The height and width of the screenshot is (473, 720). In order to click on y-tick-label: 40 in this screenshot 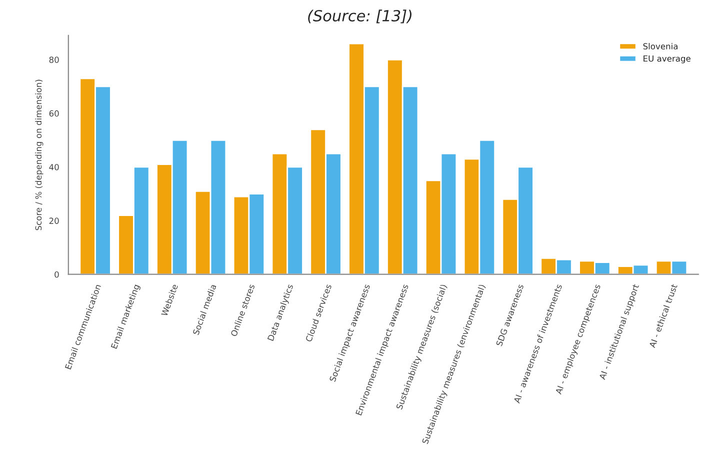, I will do `click(54, 167)`.